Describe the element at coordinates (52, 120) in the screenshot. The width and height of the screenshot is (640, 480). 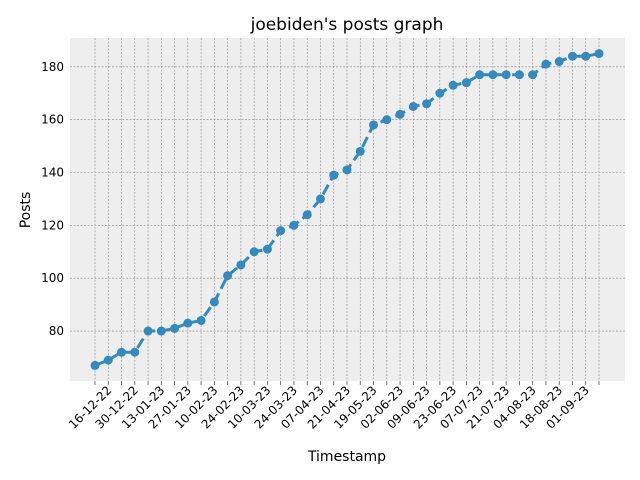
I see `y-tick-label: 160` at that location.